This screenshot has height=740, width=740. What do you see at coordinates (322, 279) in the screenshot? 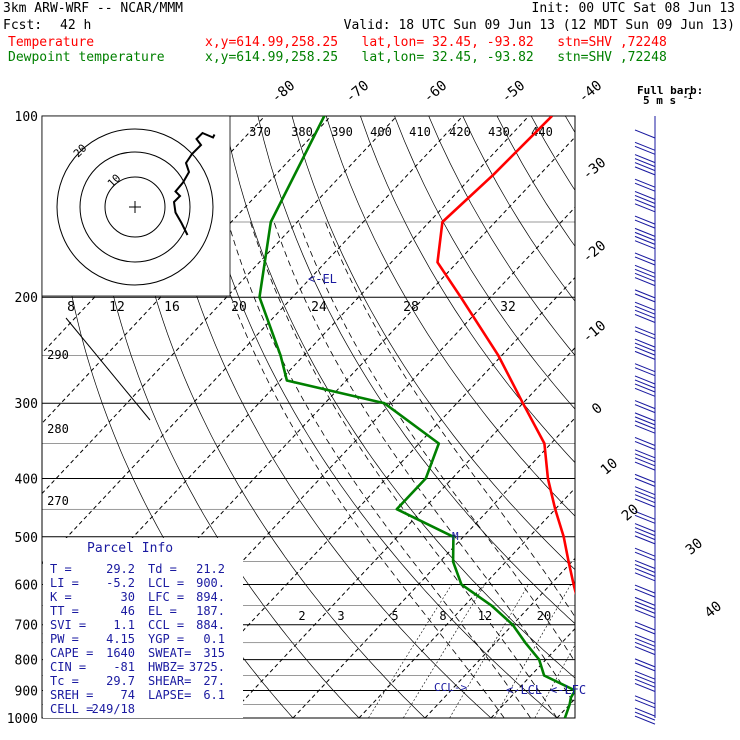
I see `el-marker: <-EL` at bounding box center [322, 279].